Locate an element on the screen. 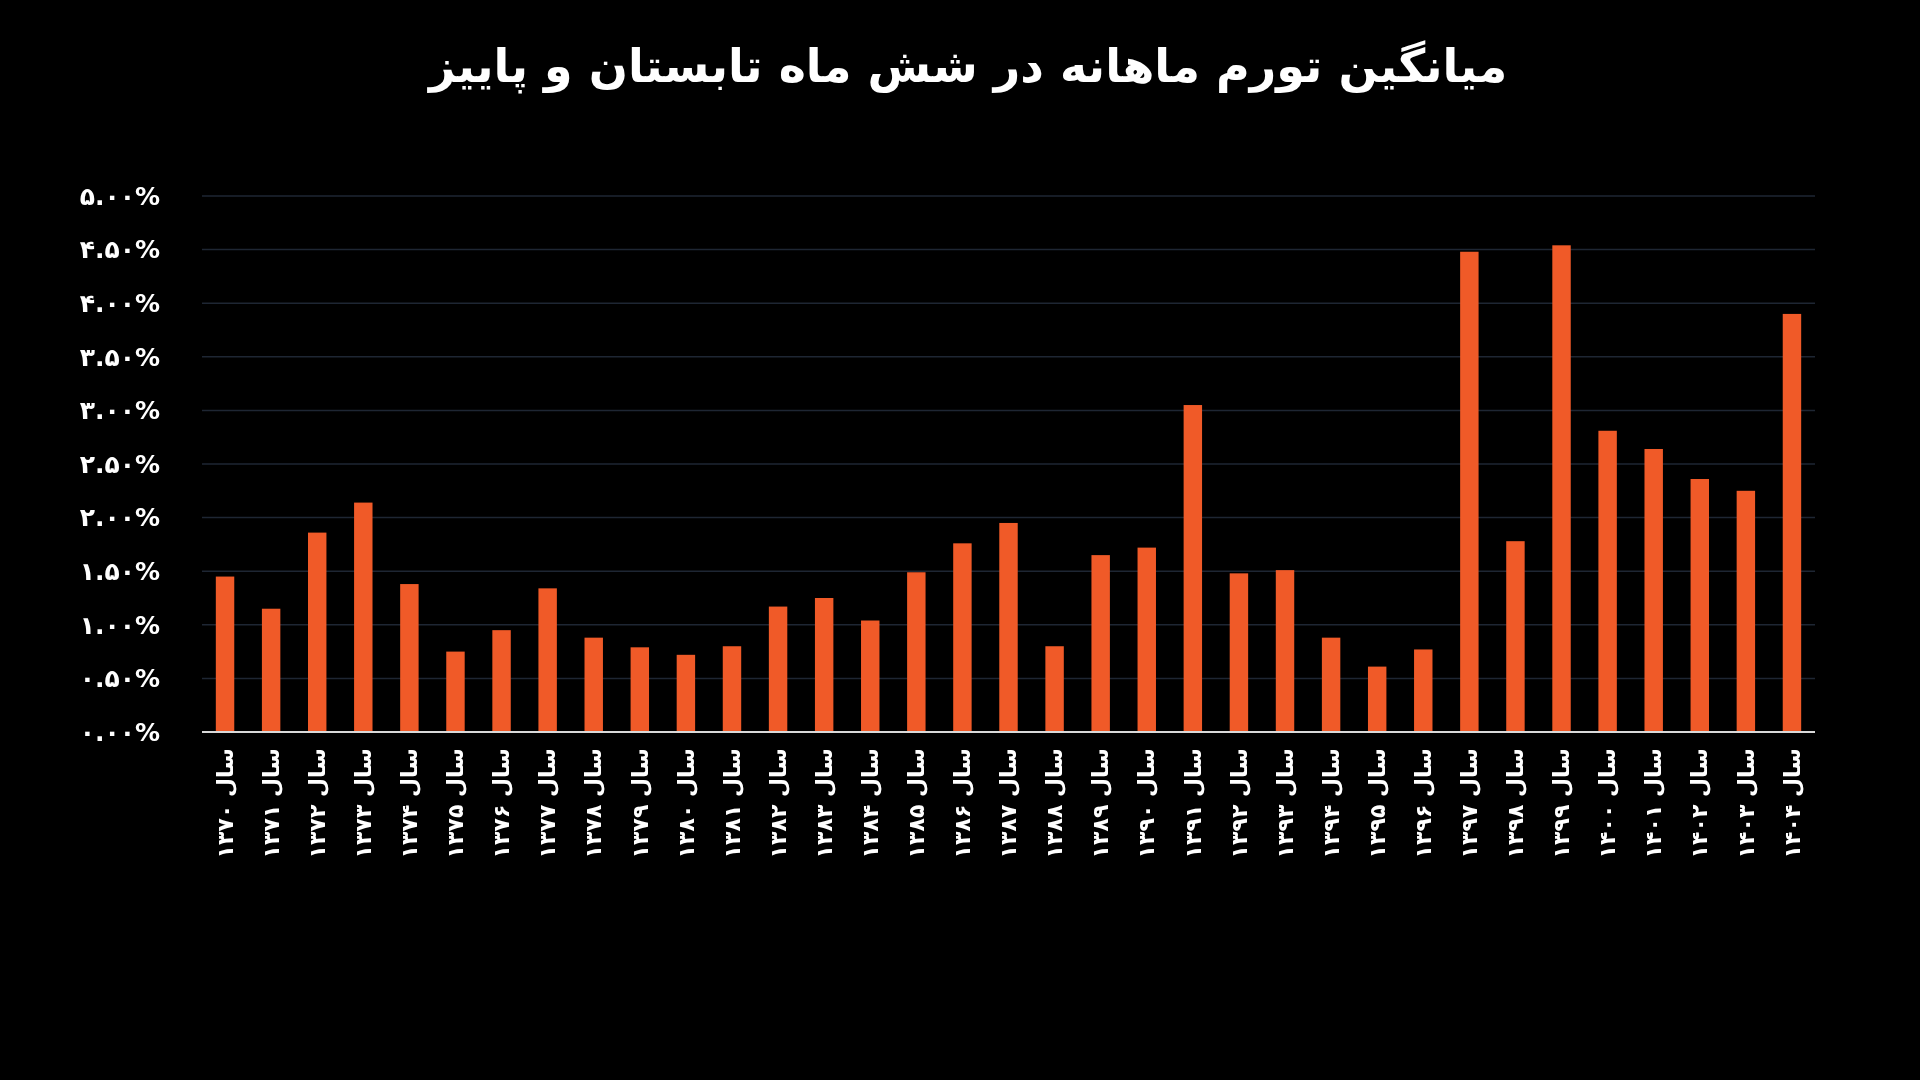  x-tick-label: سال ۱۳۹۰ is located at coordinates (1147, 803).